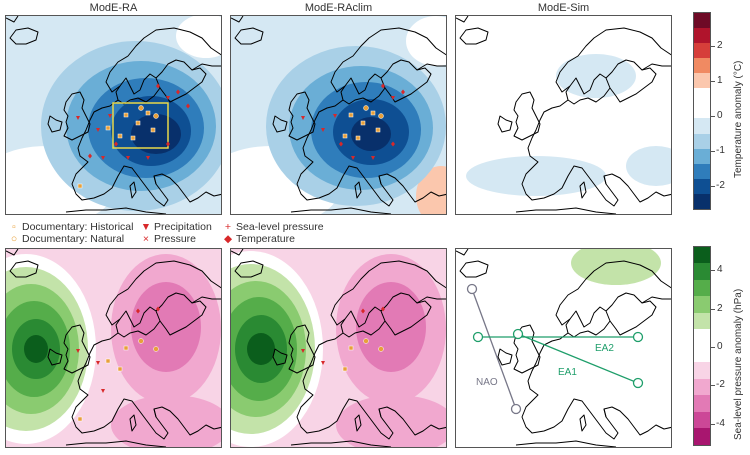 The width and height of the screenshot is (750, 455). I want to click on legend-documentary-natural: ○ Documentary: Natural, so click(66, 239).